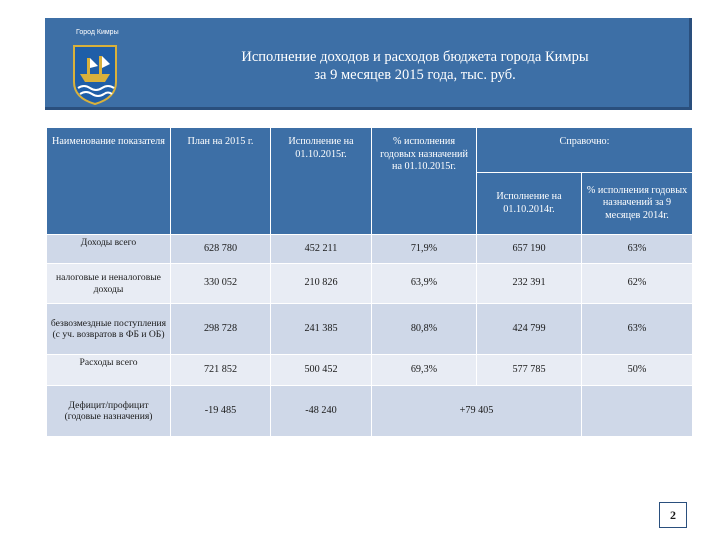  What do you see at coordinates (108, 283) in the screenshot?
I see `row-name: налоговые и неналоговые доходы` at bounding box center [108, 283].